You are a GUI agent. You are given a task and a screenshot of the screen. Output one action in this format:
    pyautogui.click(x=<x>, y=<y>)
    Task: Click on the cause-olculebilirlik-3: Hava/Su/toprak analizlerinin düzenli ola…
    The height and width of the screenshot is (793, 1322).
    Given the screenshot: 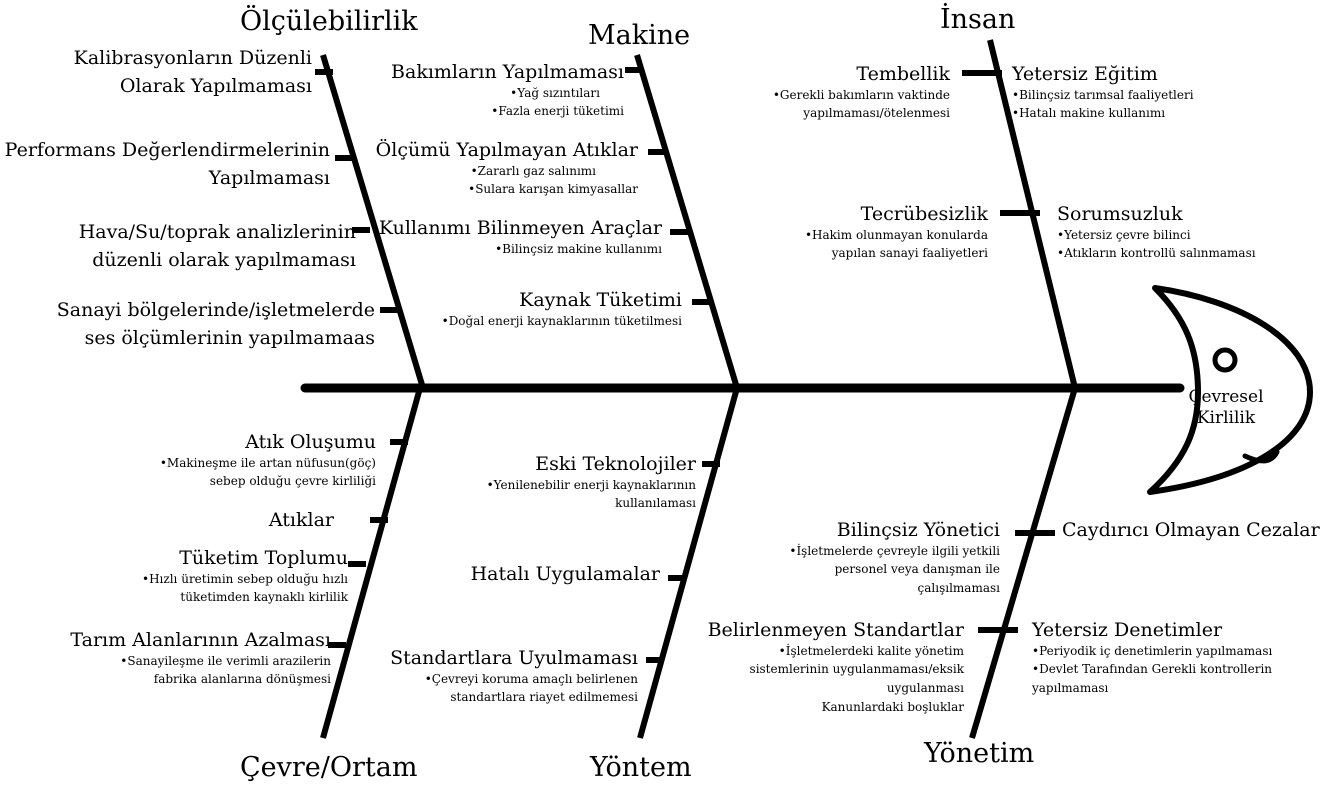 What is the action you would take?
    pyautogui.click(x=217, y=246)
    